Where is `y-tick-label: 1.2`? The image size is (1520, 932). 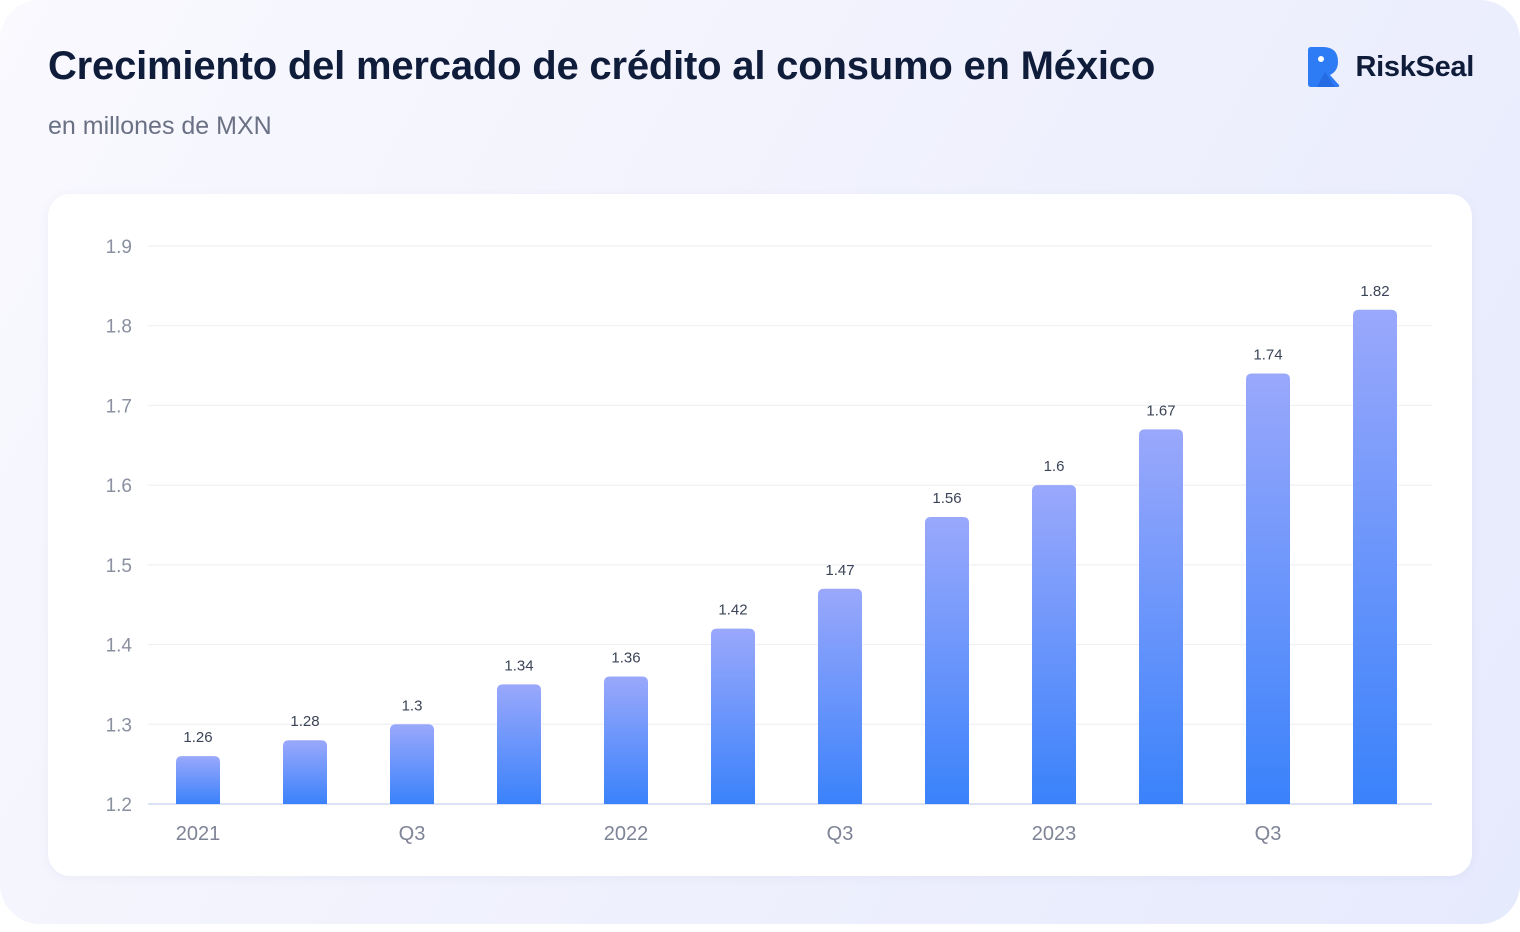 y-tick-label: 1.2 is located at coordinates (119, 805).